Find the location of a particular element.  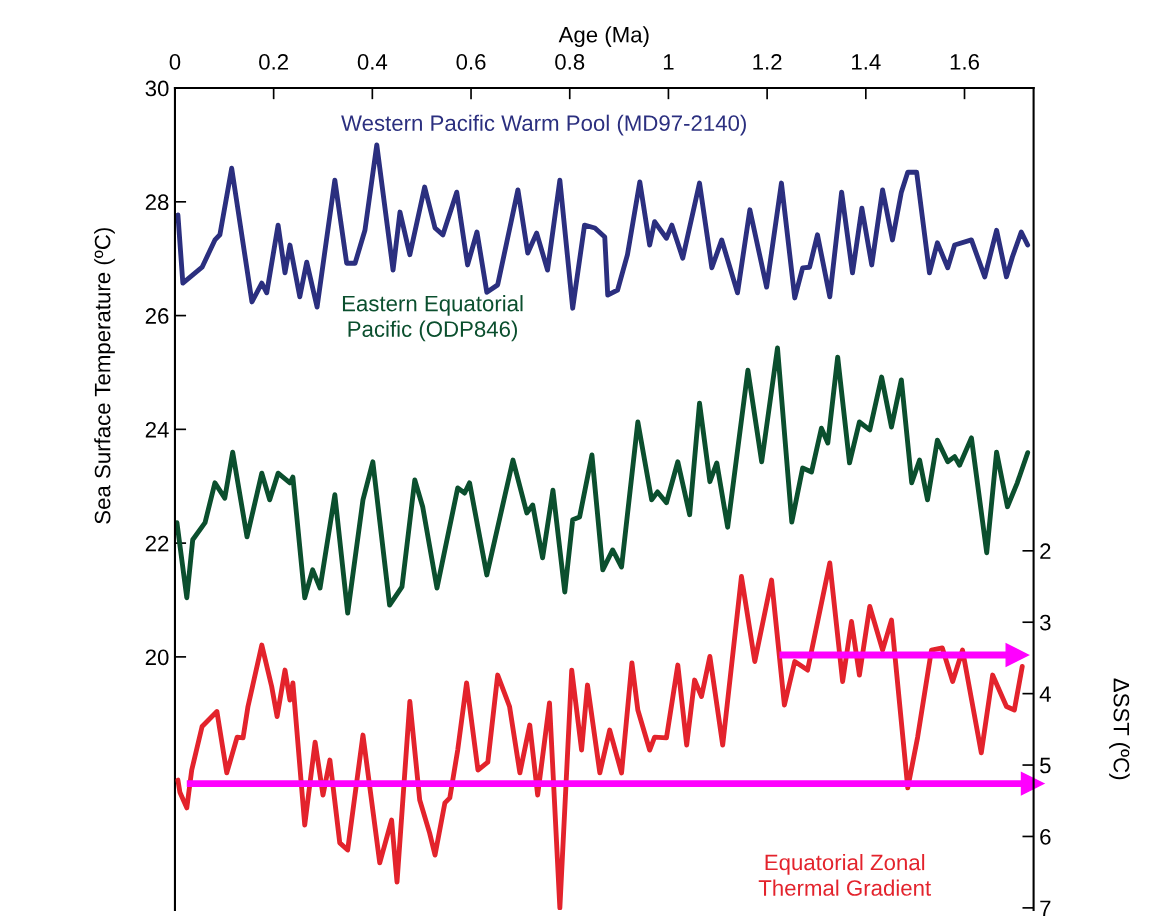

y-tick-label: 24 is located at coordinates (157, 429).